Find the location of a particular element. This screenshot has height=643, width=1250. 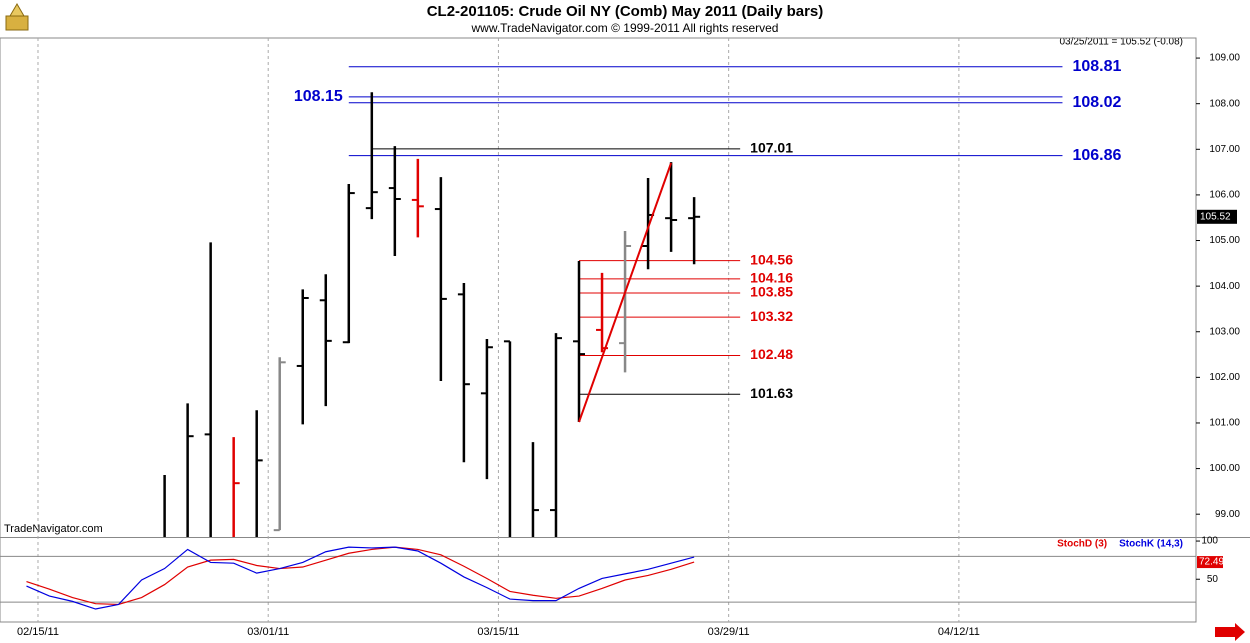

trendline is located at coordinates (625, 292).